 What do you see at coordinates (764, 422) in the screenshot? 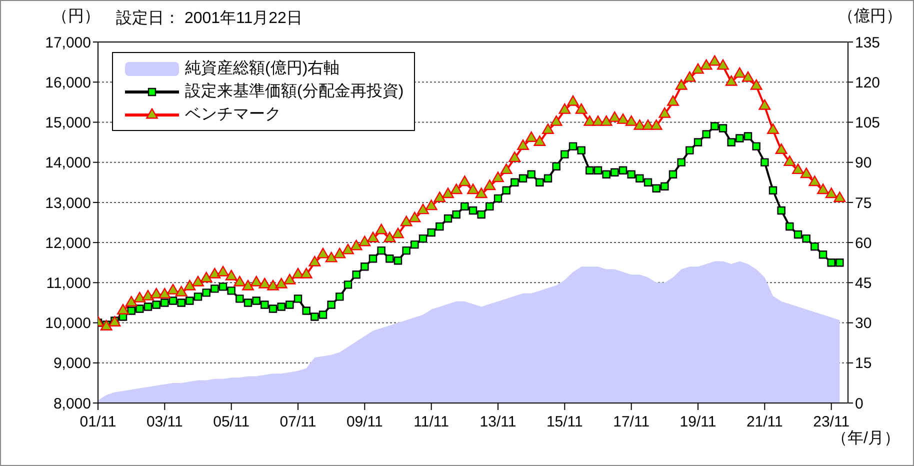
I see `x-tick-label: 21/11` at bounding box center [764, 422].